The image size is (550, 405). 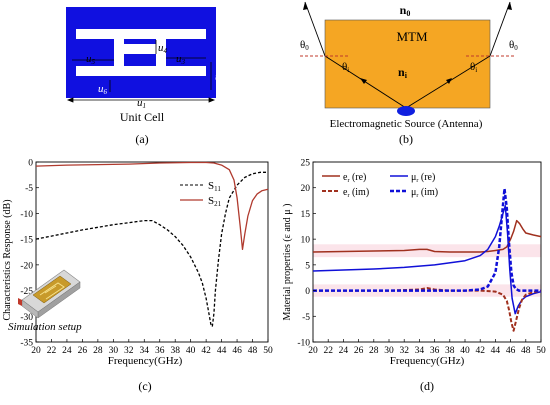 What do you see at coordinates (26, 318) in the screenshot?
I see `y-tick-label: -30` at bounding box center [26, 318].